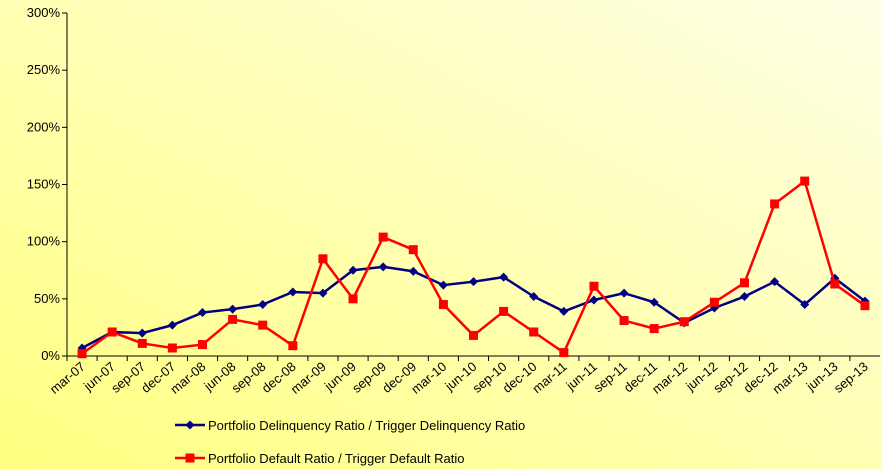  Describe the element at coordinates (44, 12) in the screenshot. I see `y-tick-label: 300%` at that location.